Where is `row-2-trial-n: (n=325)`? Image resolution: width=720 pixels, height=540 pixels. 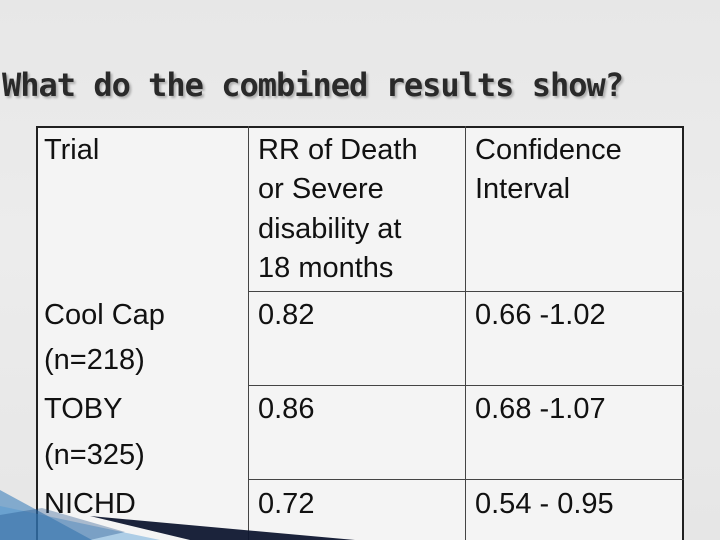 row-2-trial-n: (n=325) is located at coordinates (94, 455).